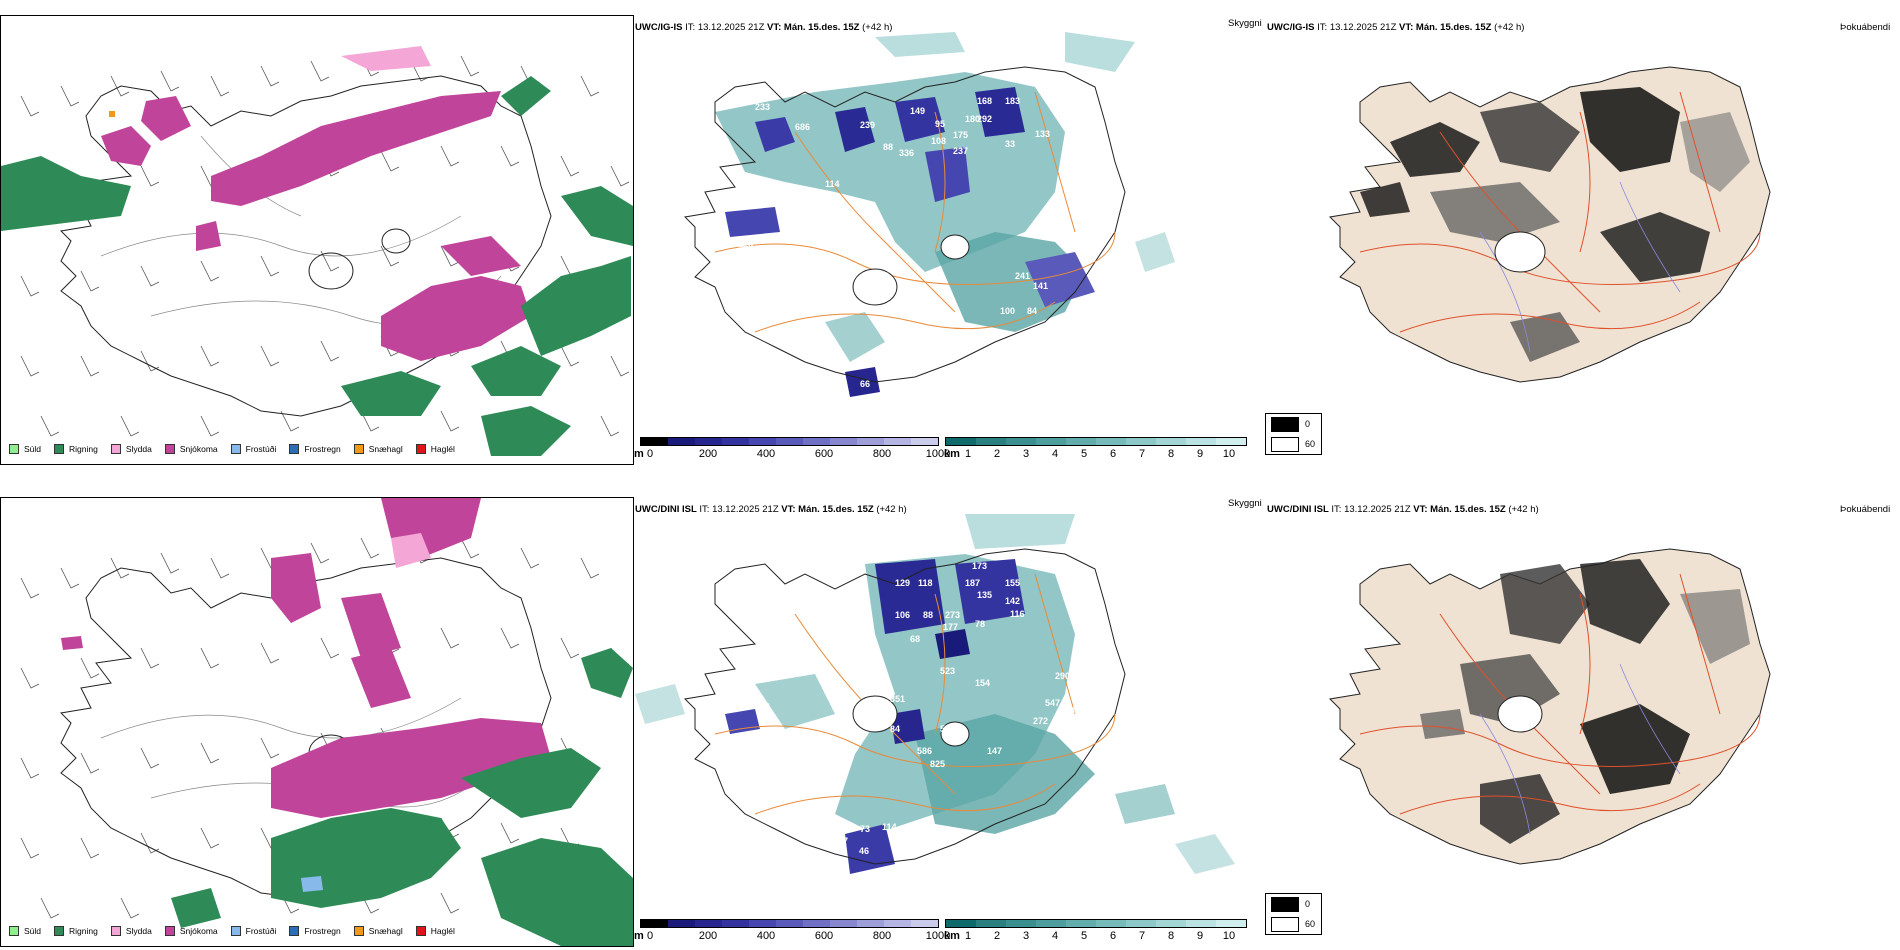  What do you see at coordinates (1100, 936) in the screenshot?
I see `visibility-ticks: 1 2 3 4 5 6 7 8 9 10` at bounding box center [1100, 936].